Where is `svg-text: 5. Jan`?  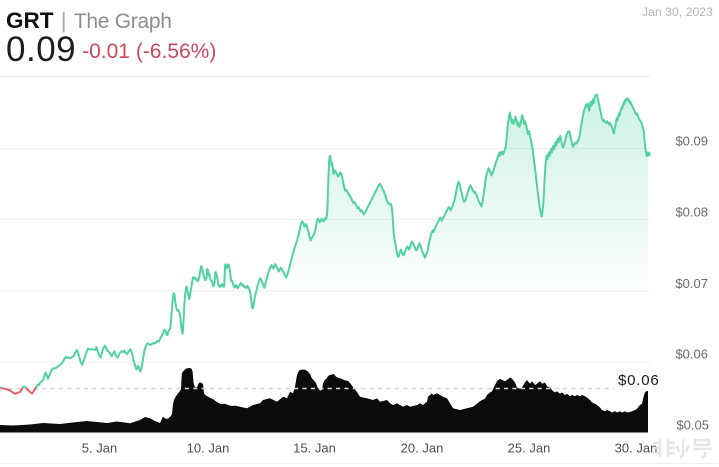
svg-text: 5. Jan is located at coordinates (99, 448).